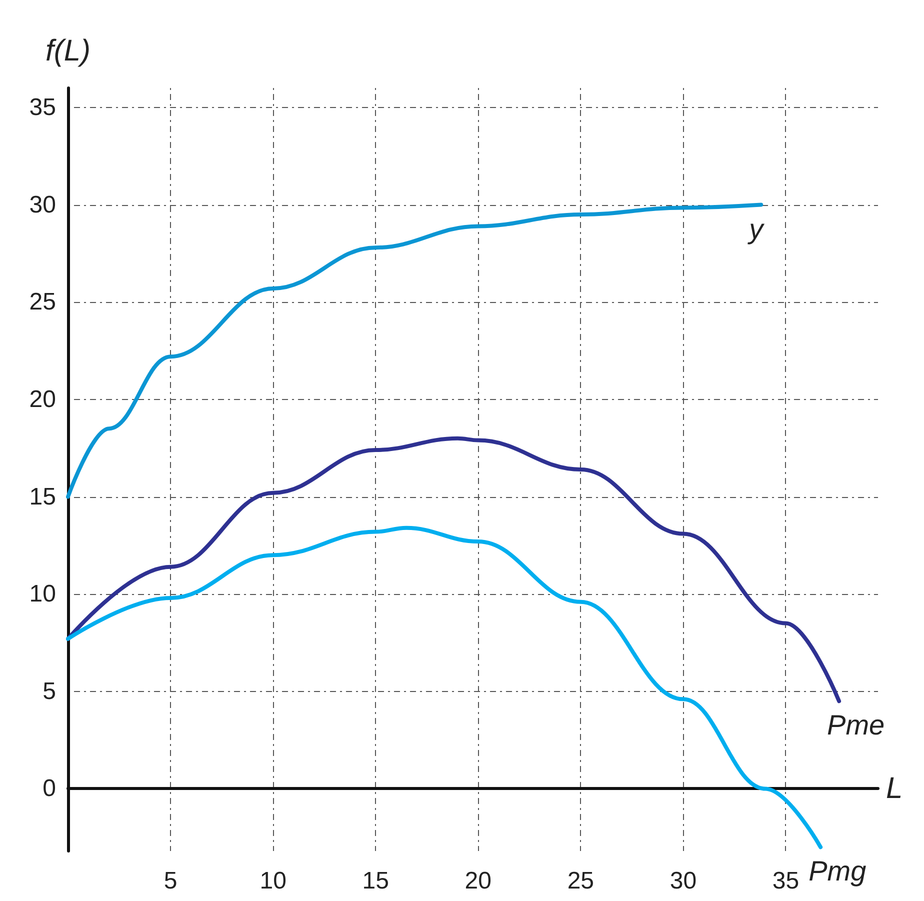 Image resolution: width=924 pixels, height=901 pixels. I want to click on y-tick-label: 35, so click(42, 107).